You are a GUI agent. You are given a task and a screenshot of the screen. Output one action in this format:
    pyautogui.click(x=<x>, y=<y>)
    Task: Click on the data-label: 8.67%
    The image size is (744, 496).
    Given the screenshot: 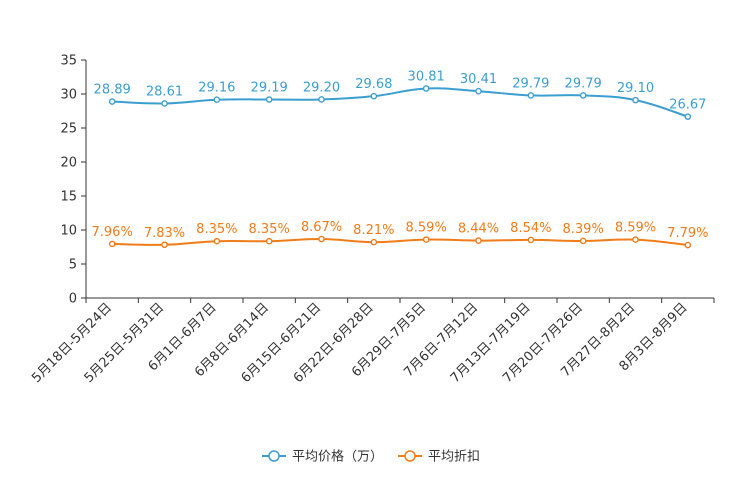 What is the action you would take?
    pyautogui.click(x=321, y=227)
    